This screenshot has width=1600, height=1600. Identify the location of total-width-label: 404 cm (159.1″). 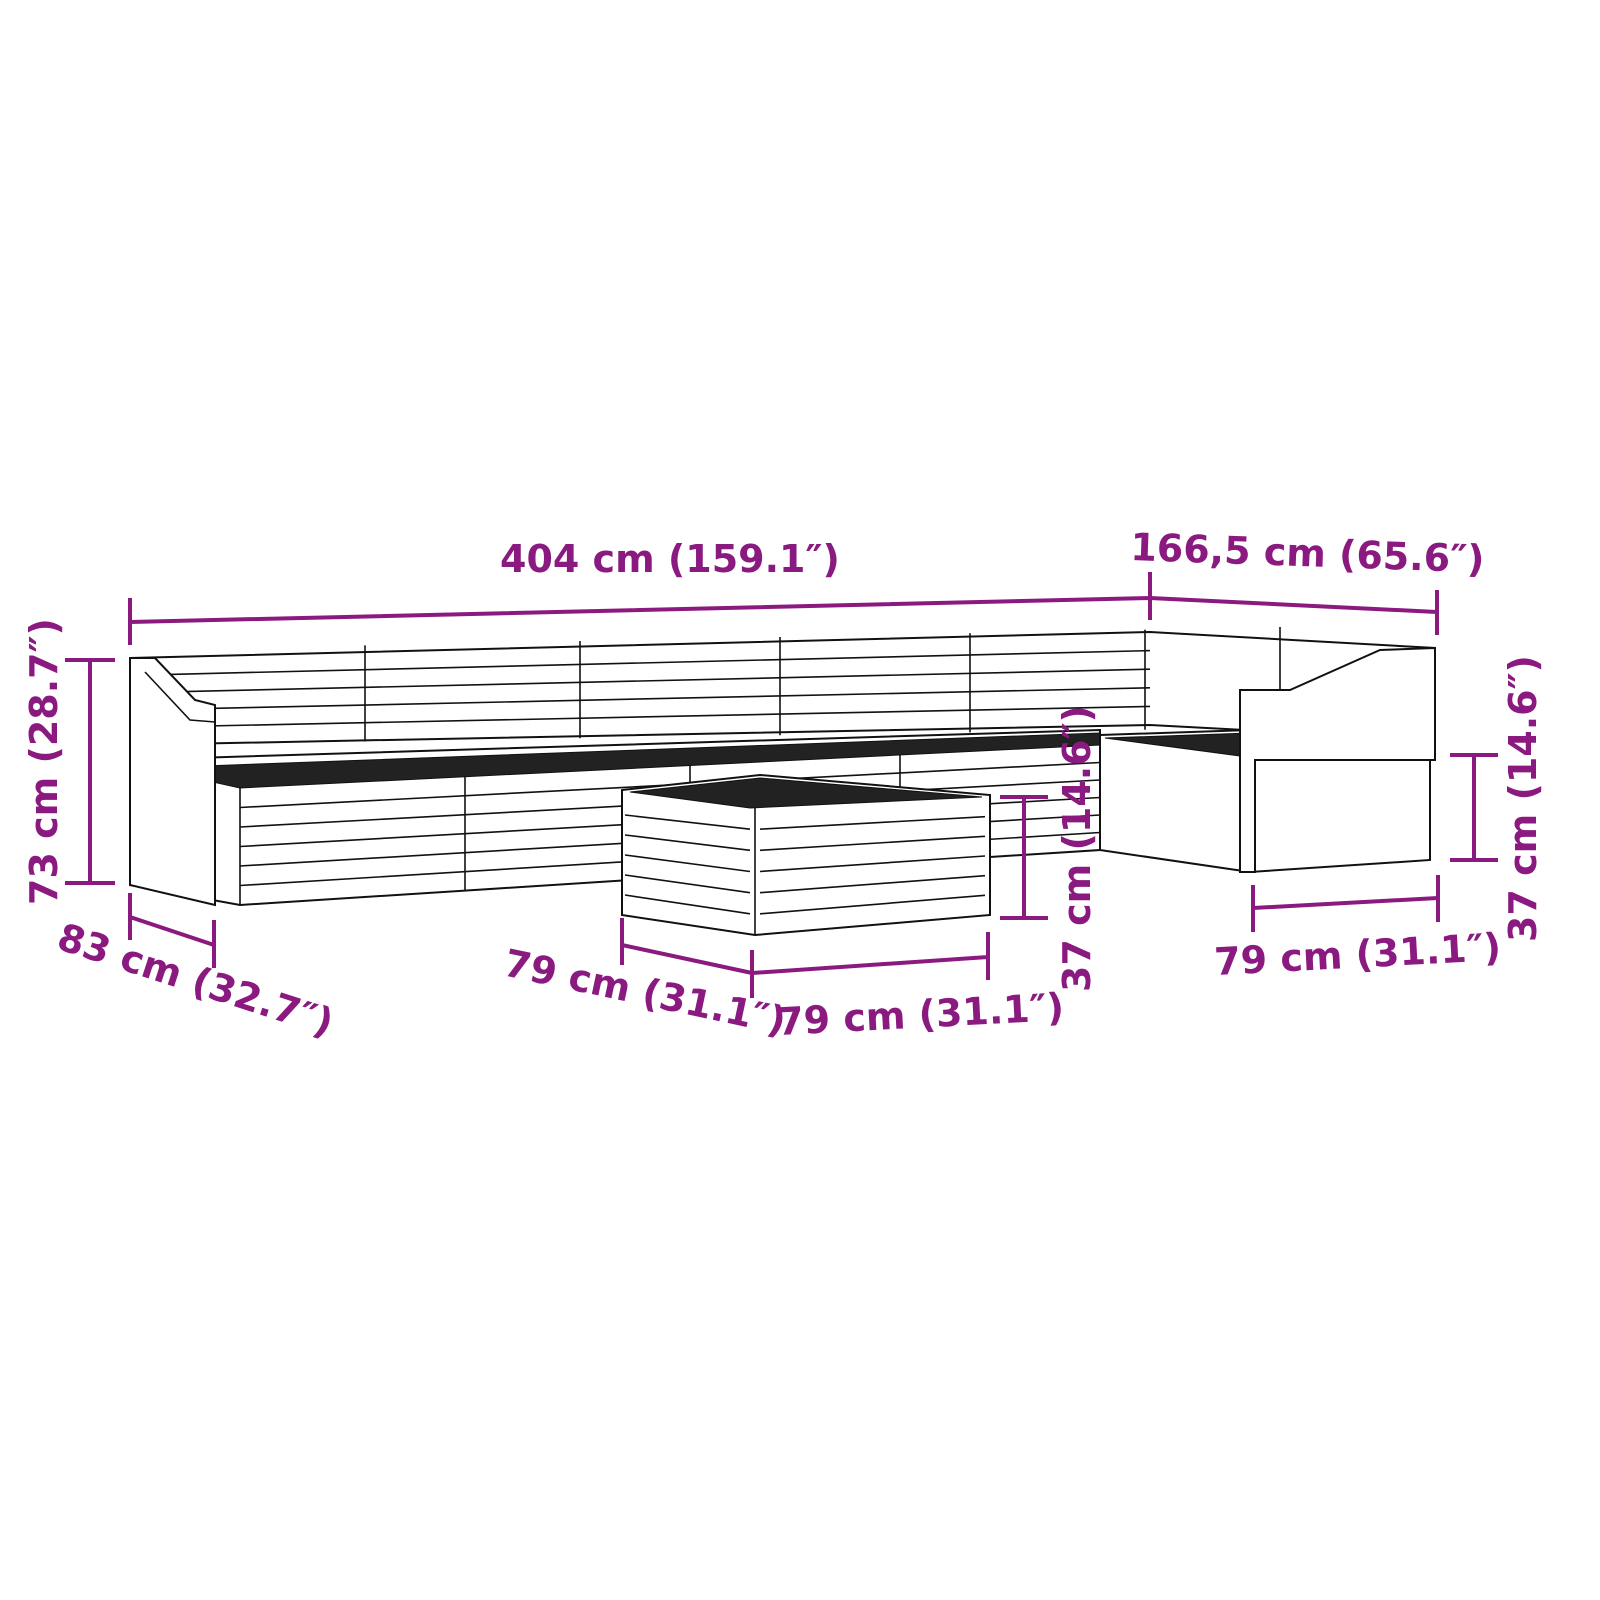
(670, 559).